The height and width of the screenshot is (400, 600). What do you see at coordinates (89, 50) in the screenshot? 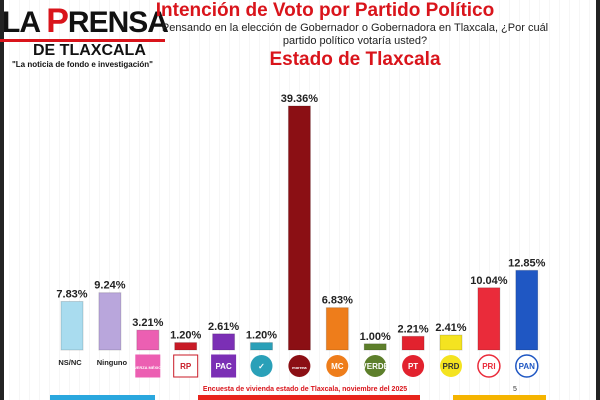
I see `logo-sub: DE TLAXCALA` at bounding box center [89, 50].